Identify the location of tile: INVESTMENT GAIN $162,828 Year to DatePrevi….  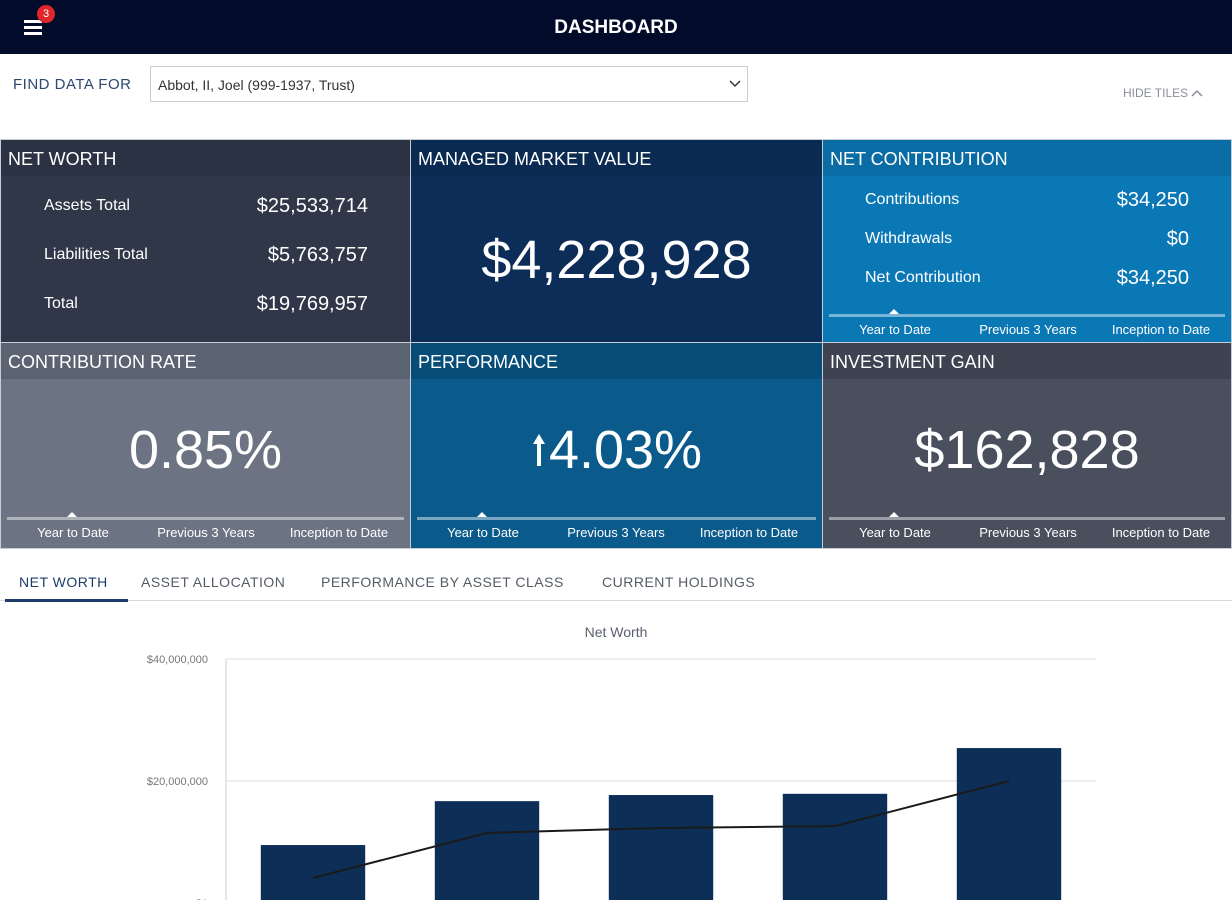
(1027, 445).